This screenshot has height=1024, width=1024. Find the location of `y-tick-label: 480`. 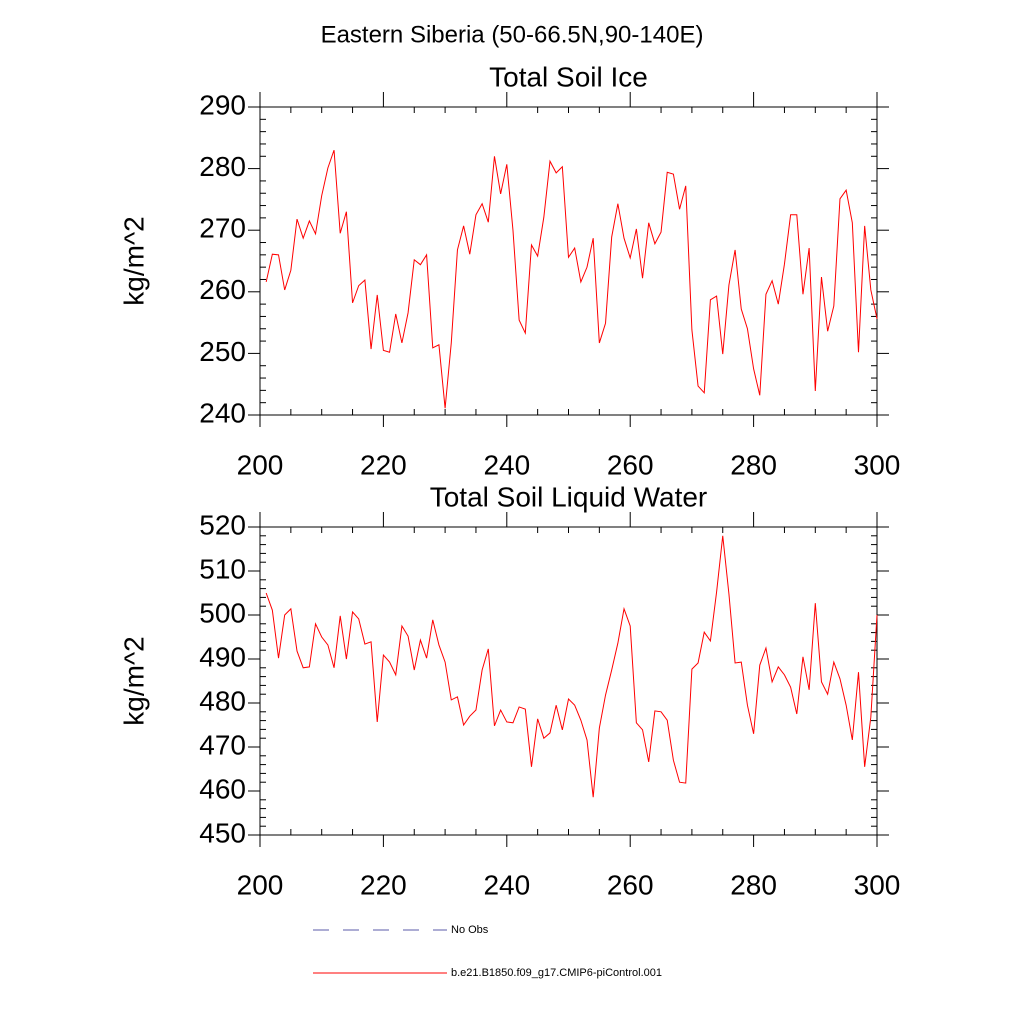

y-tick-label: 480 is located at coordinates (222, 700).